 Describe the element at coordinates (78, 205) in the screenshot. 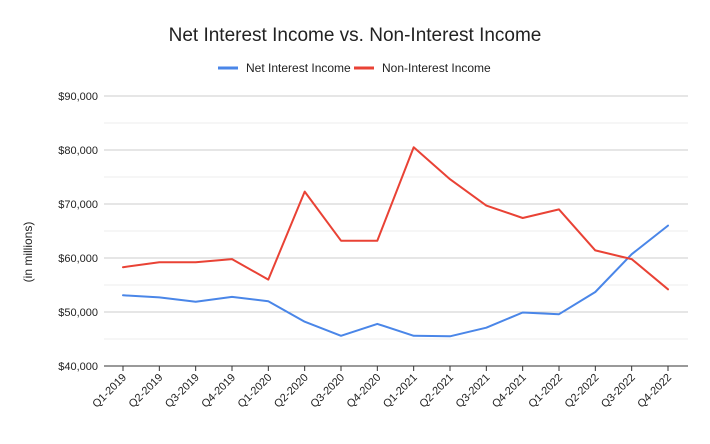

I see `y-tick-label: $70,000` at that location.